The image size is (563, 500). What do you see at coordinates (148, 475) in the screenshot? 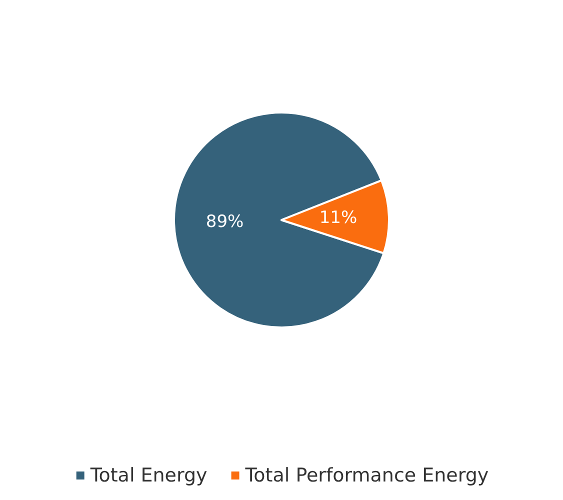
I see `legend-label: Total Energy` at bounding box center [148, 475].